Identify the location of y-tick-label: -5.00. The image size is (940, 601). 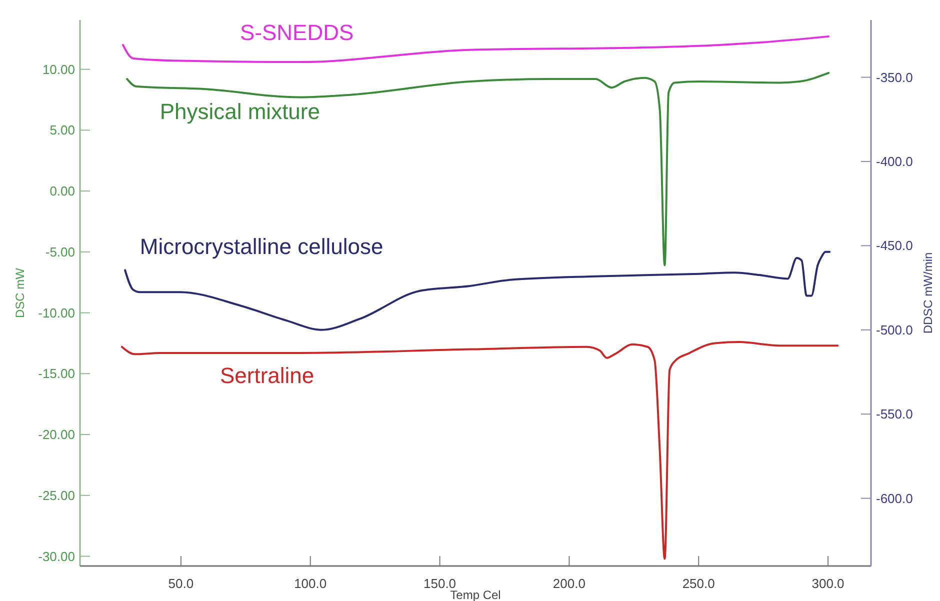
(60, 252).